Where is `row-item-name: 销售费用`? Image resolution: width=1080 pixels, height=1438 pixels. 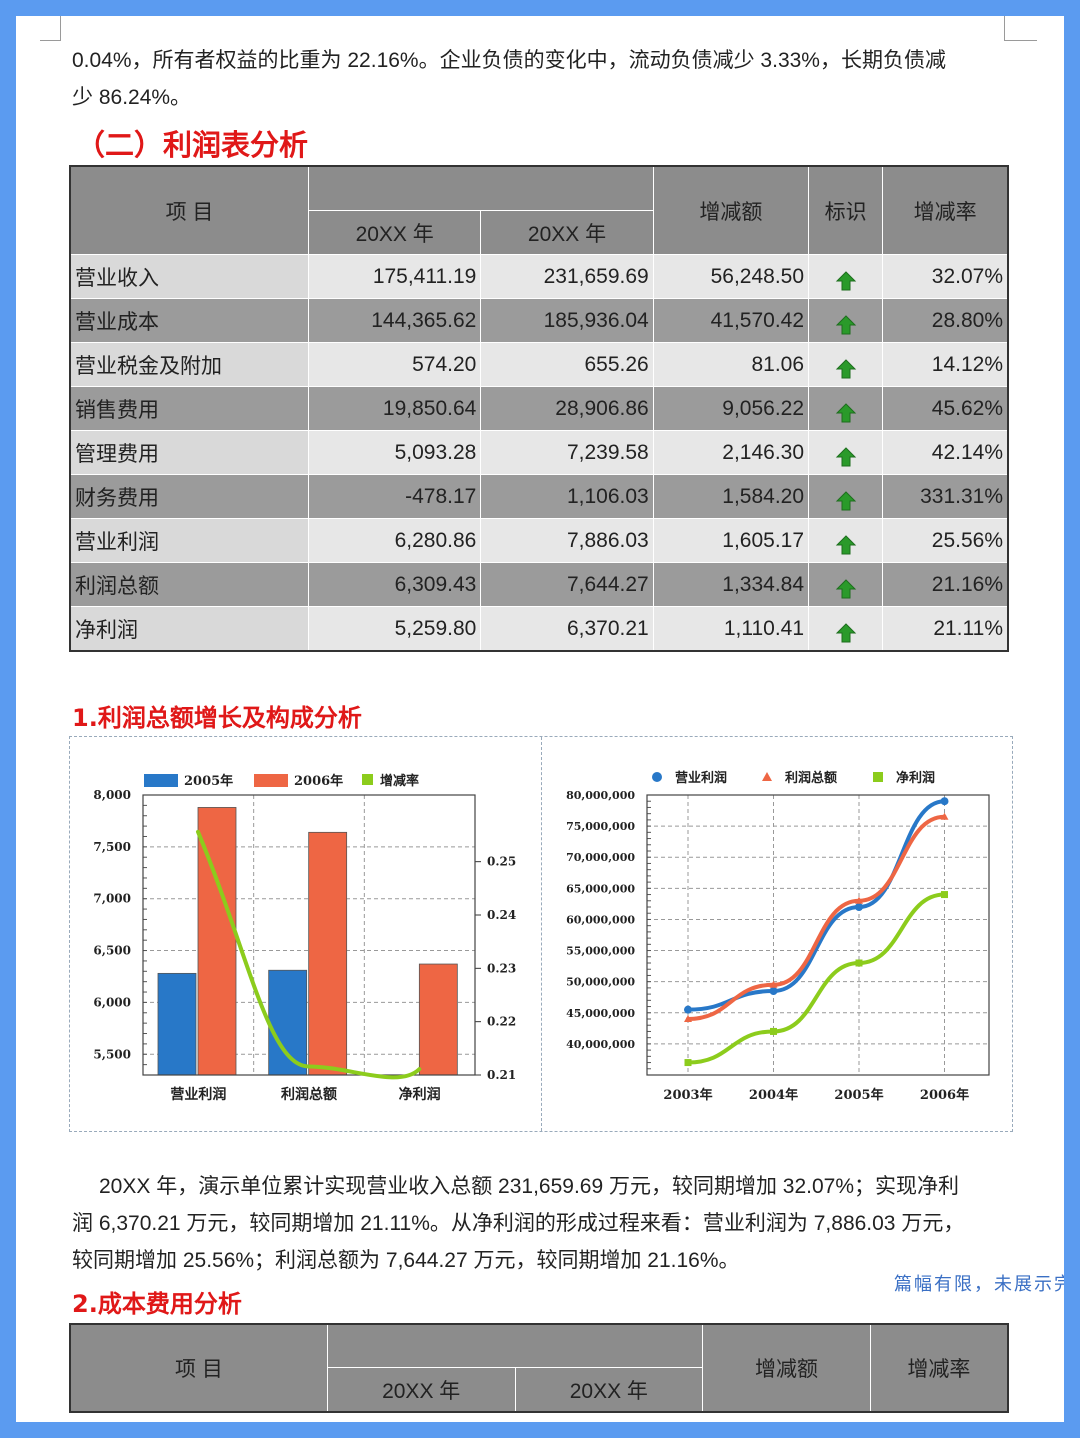
row-item-name: 销售费用 is located at coordinates (189, 408).